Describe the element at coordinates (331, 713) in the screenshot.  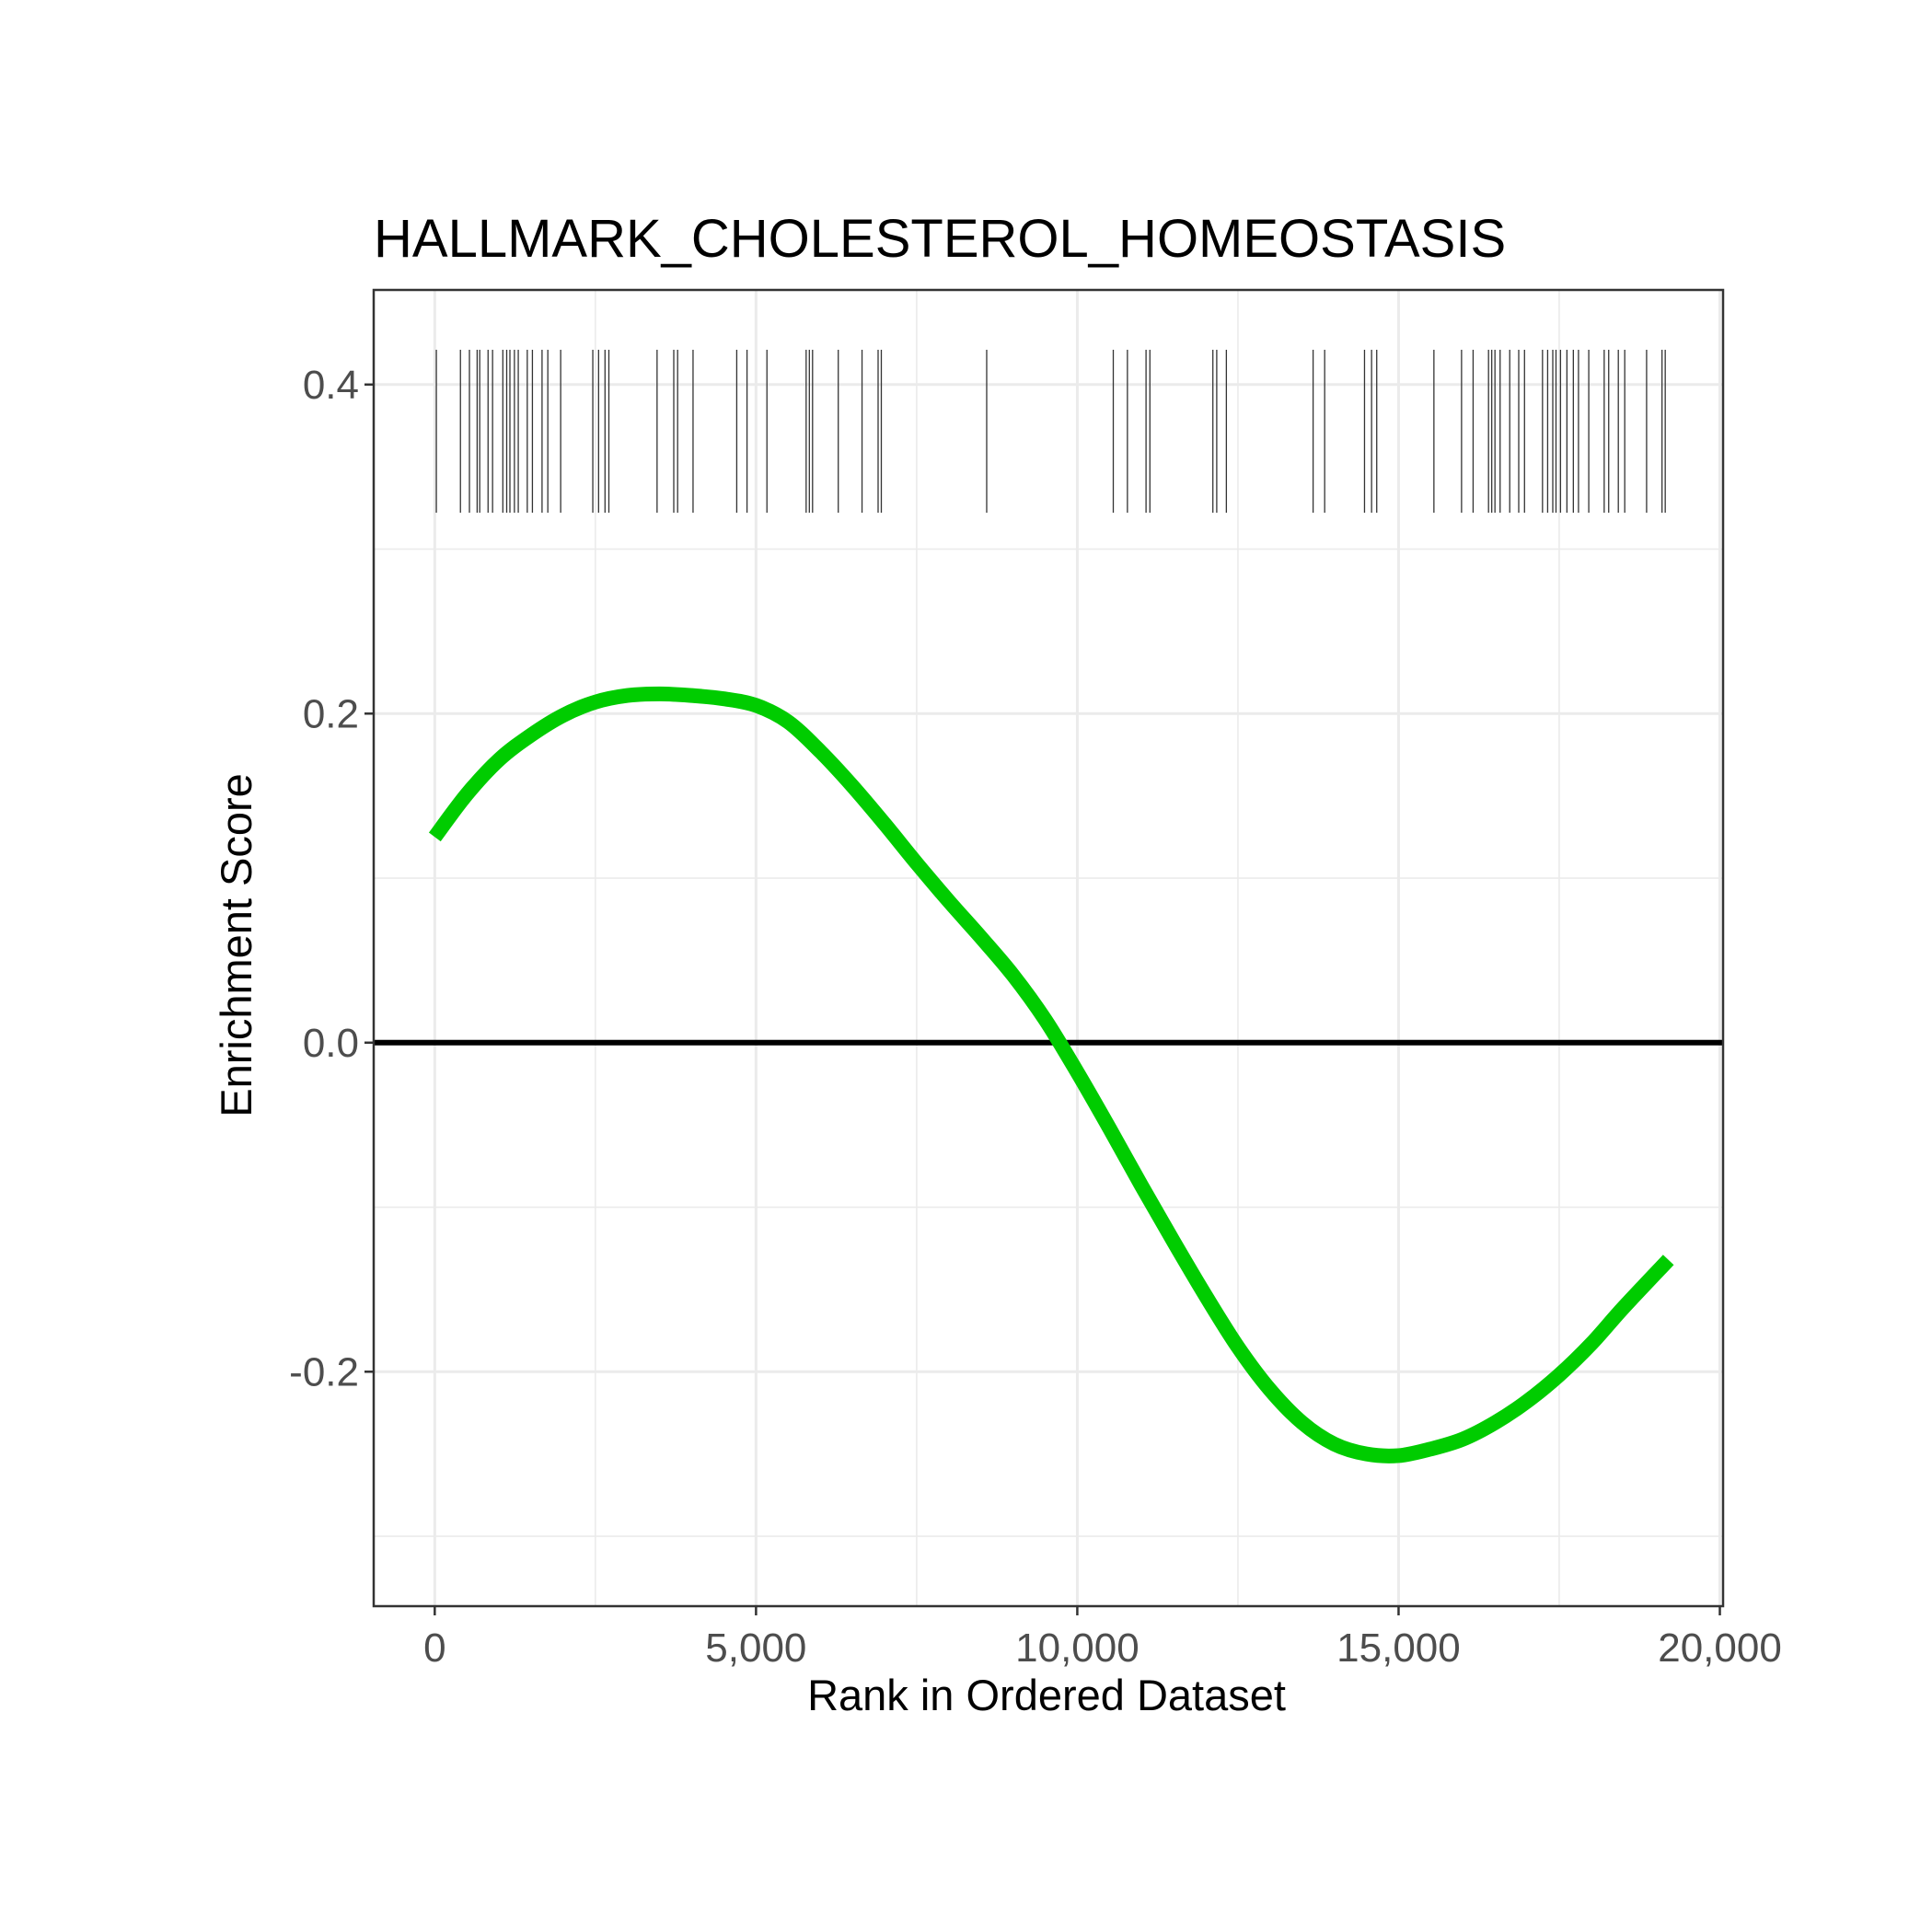
I see `y-tick-label: 0.2` at that location.